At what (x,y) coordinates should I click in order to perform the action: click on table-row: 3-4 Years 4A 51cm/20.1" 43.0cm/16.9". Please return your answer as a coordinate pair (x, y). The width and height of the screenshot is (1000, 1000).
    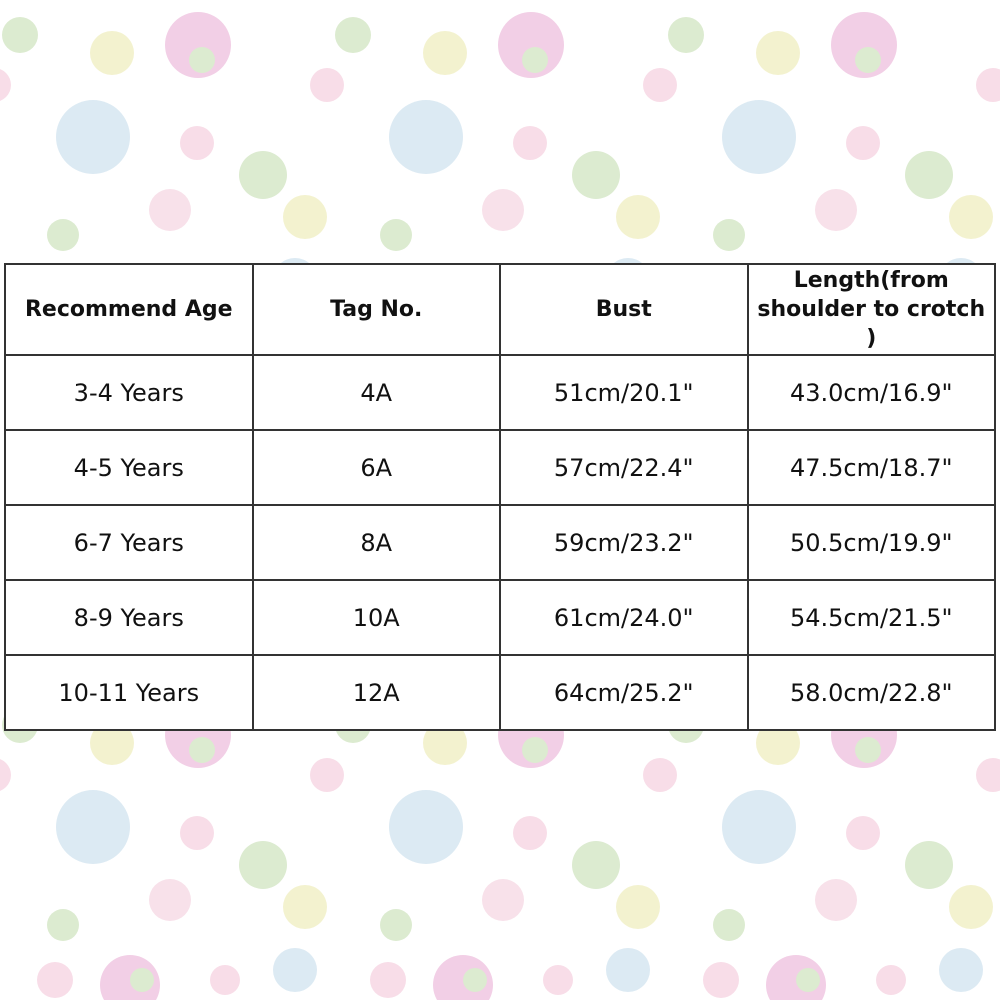
    Looking at the image, I should click on (500, 392).